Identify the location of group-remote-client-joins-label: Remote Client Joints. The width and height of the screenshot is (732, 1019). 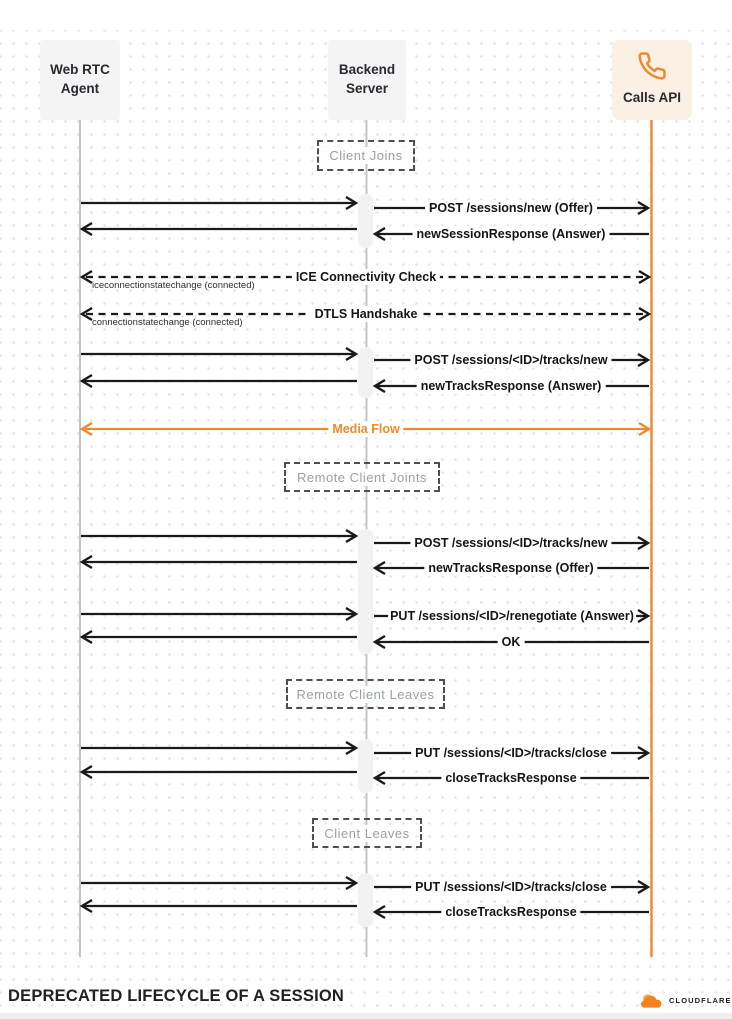
(362, 477).